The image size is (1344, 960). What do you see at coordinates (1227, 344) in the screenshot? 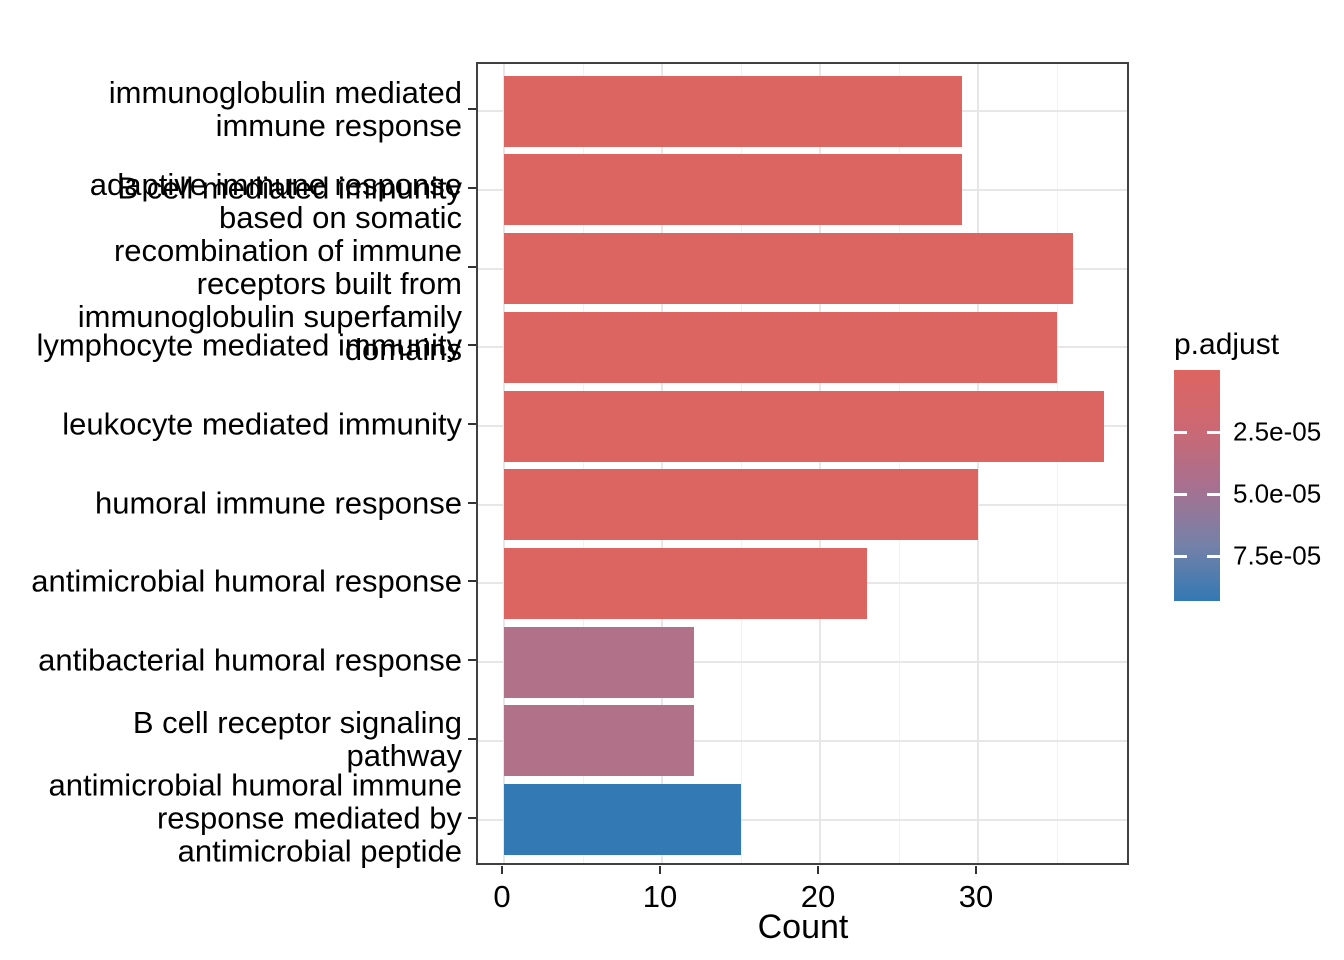
I see `legend-title: p.adjust` at bounding box center [1227, 344].